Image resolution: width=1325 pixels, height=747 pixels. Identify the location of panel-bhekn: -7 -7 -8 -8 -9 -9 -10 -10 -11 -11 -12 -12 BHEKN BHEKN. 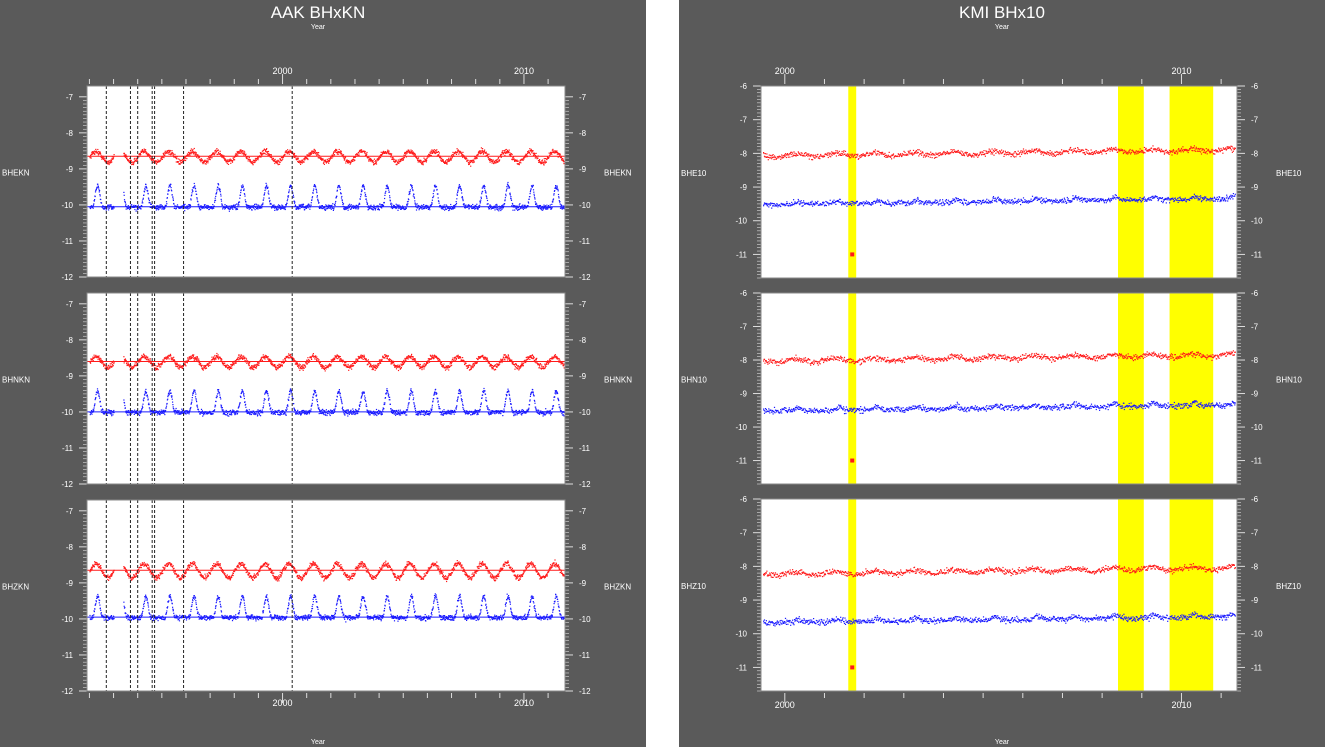
(317, 183).